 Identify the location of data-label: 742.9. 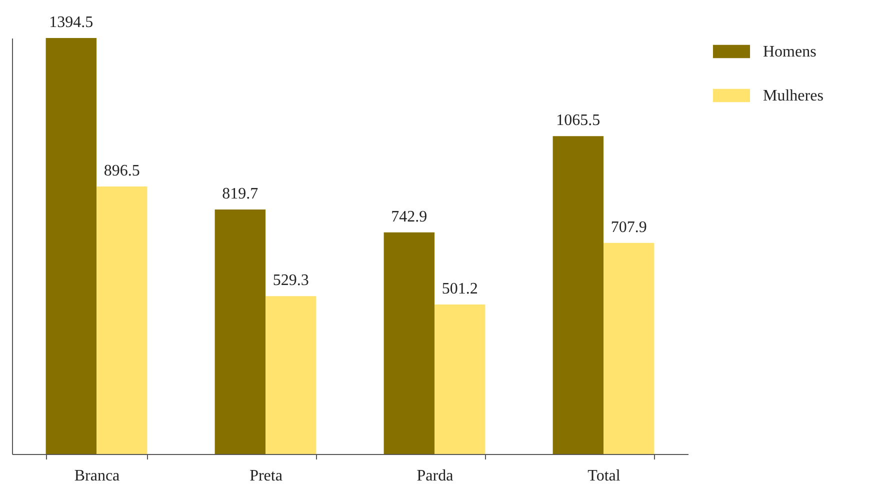
(409, 217).